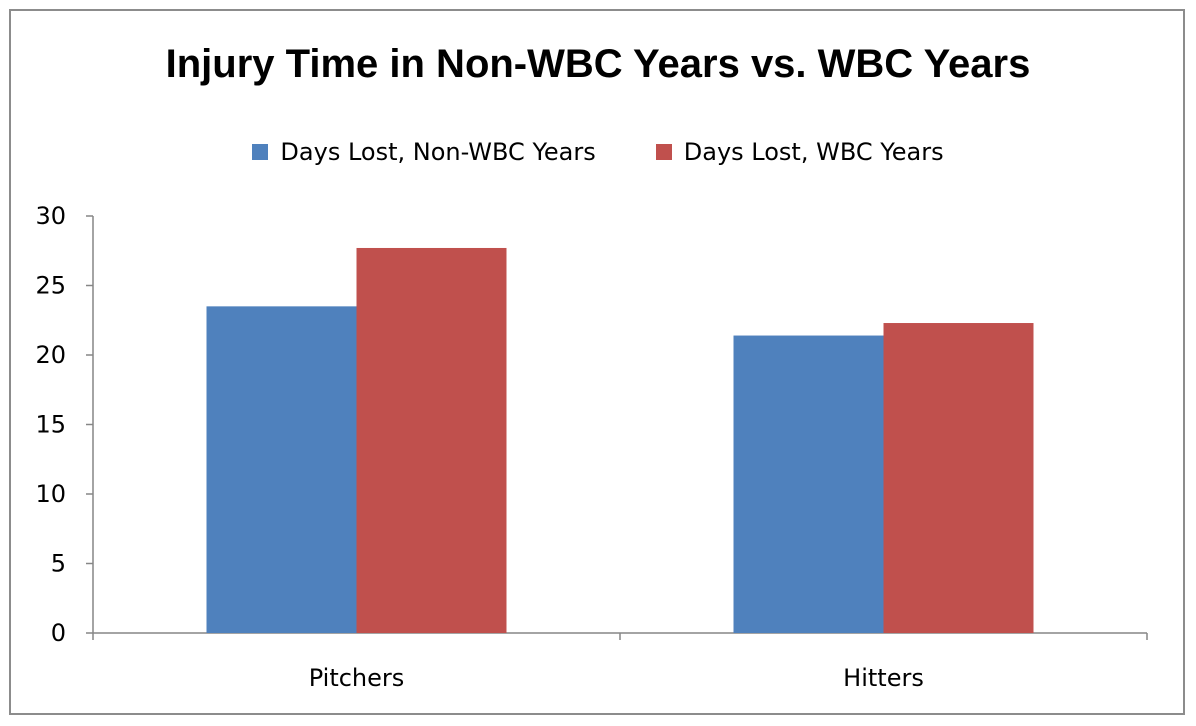 This screenshot has height=726, width=1196. Describe the element at coordinates (357, 678) in the screenshot. I see `x-category-label: Pitchers` at that location.